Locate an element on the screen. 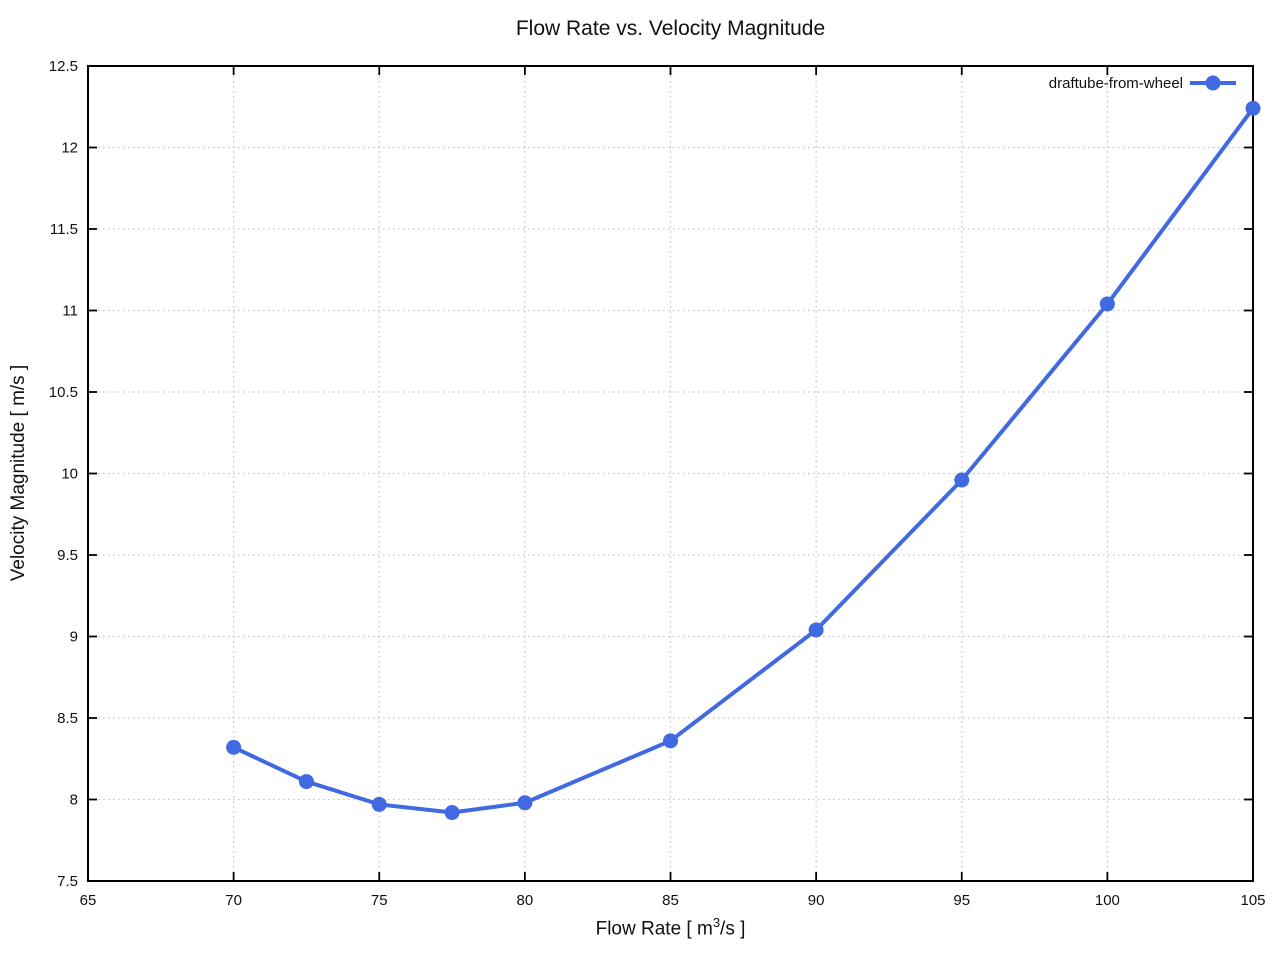 This screenshot has height=960, width=1280. legend-marker is located at coordinates (1213, 83).